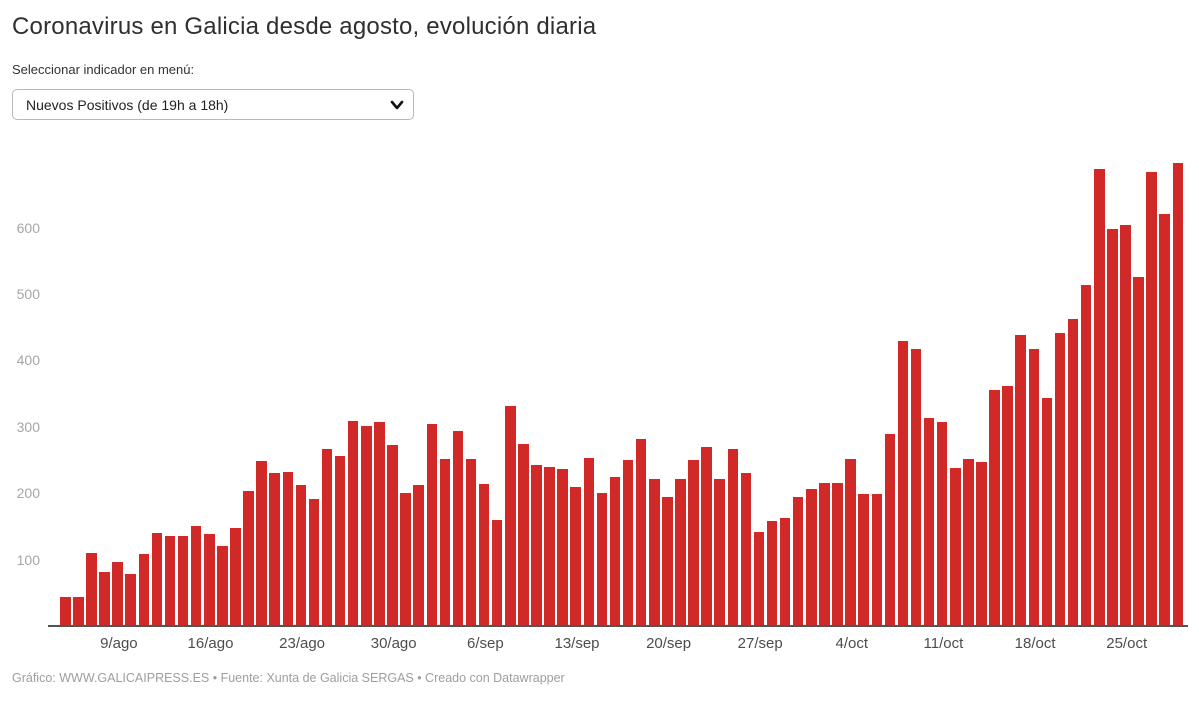 This screenshot has width=1199, height=709. What do you see at coordinates (28, 493) in the screenshot?
I see `y-axis-label: 200` at bounding box center [28, 493].